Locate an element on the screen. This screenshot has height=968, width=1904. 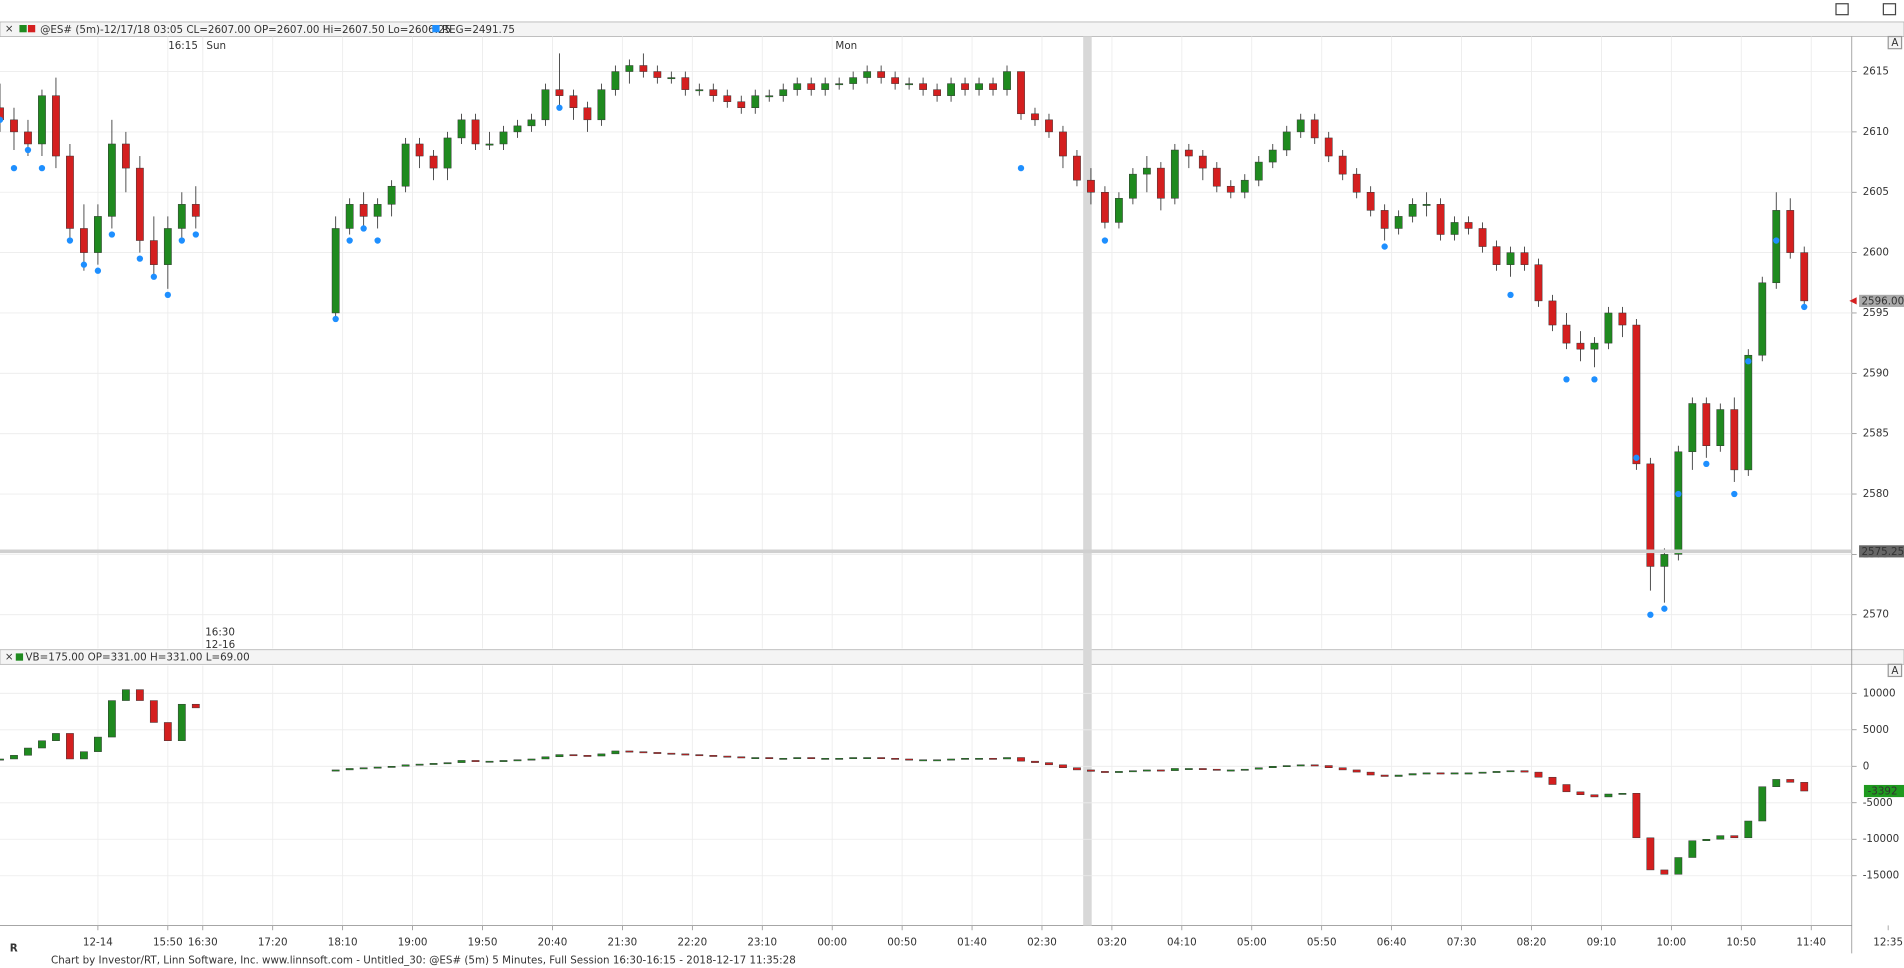
x-tick-label: 05:50 is located at coordinates (1322, 942).